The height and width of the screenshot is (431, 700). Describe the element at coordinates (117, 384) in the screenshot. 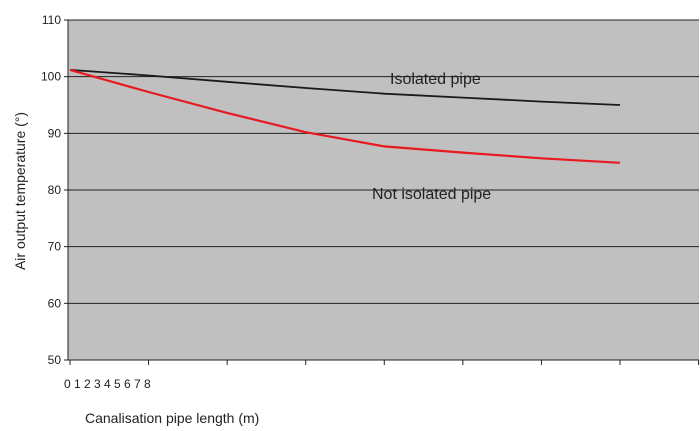

I see `x-tick-label: 5` at that location.